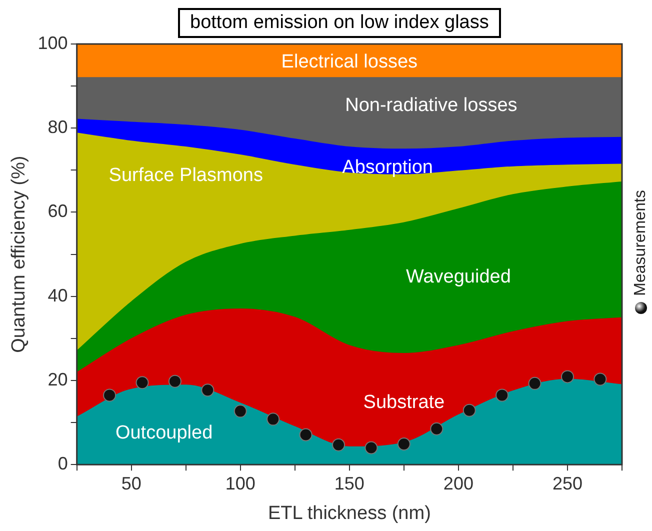 The height and width of the screenshot is (531, 652). What do you see at coordinates (53, 42) in the screenshot?
I see `y-tick-label: 100` at bounding box center [53, 42].